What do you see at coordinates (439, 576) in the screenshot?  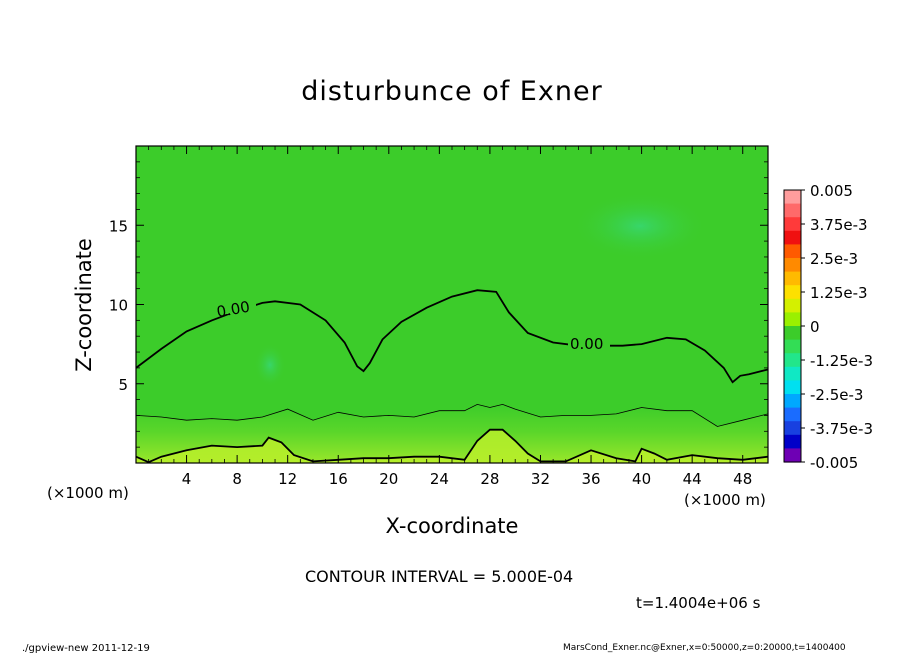 I see `contour-interval-text: CONTOUR INTERVAL = 5.000E-04` at bounding box center [439, 576].